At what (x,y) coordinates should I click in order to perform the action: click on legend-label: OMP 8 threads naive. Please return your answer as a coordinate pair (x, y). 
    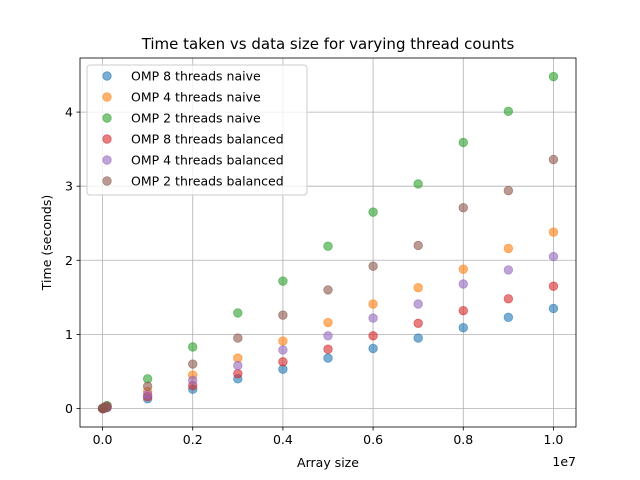
    Looking at the image, I should click on (196, 76).